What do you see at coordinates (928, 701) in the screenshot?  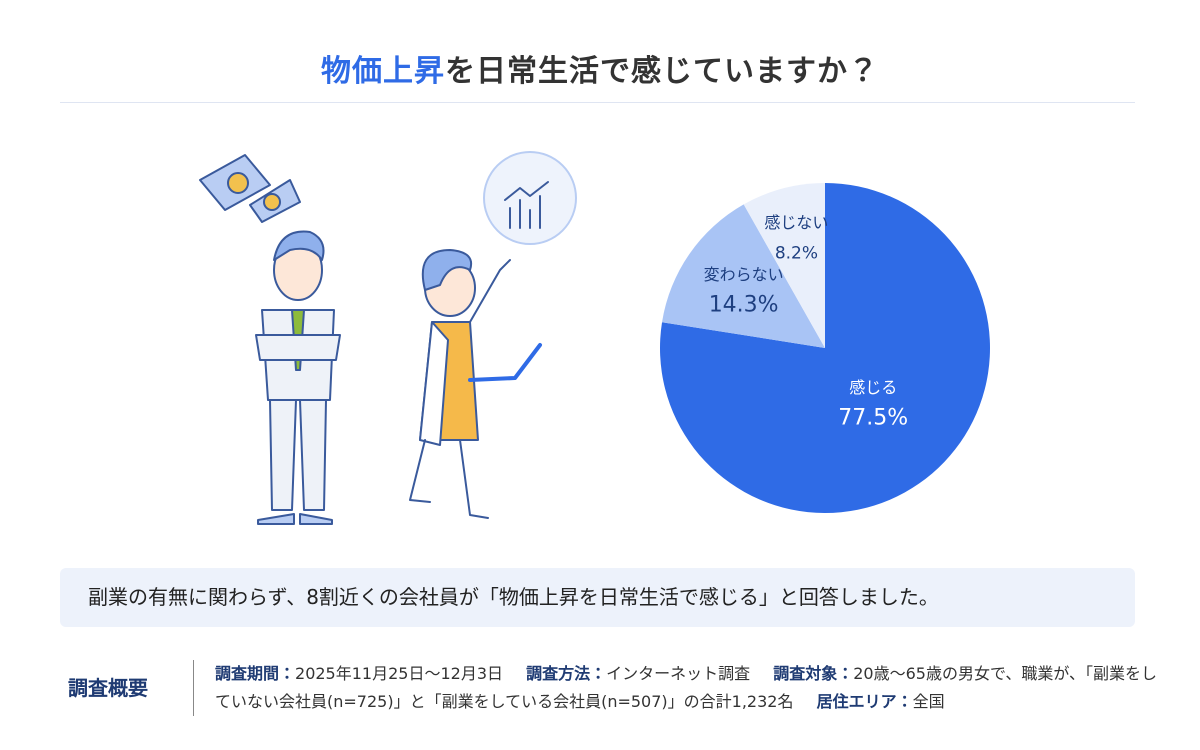 I see `survey-item-text: 全国` at bounding box center [928, 701].